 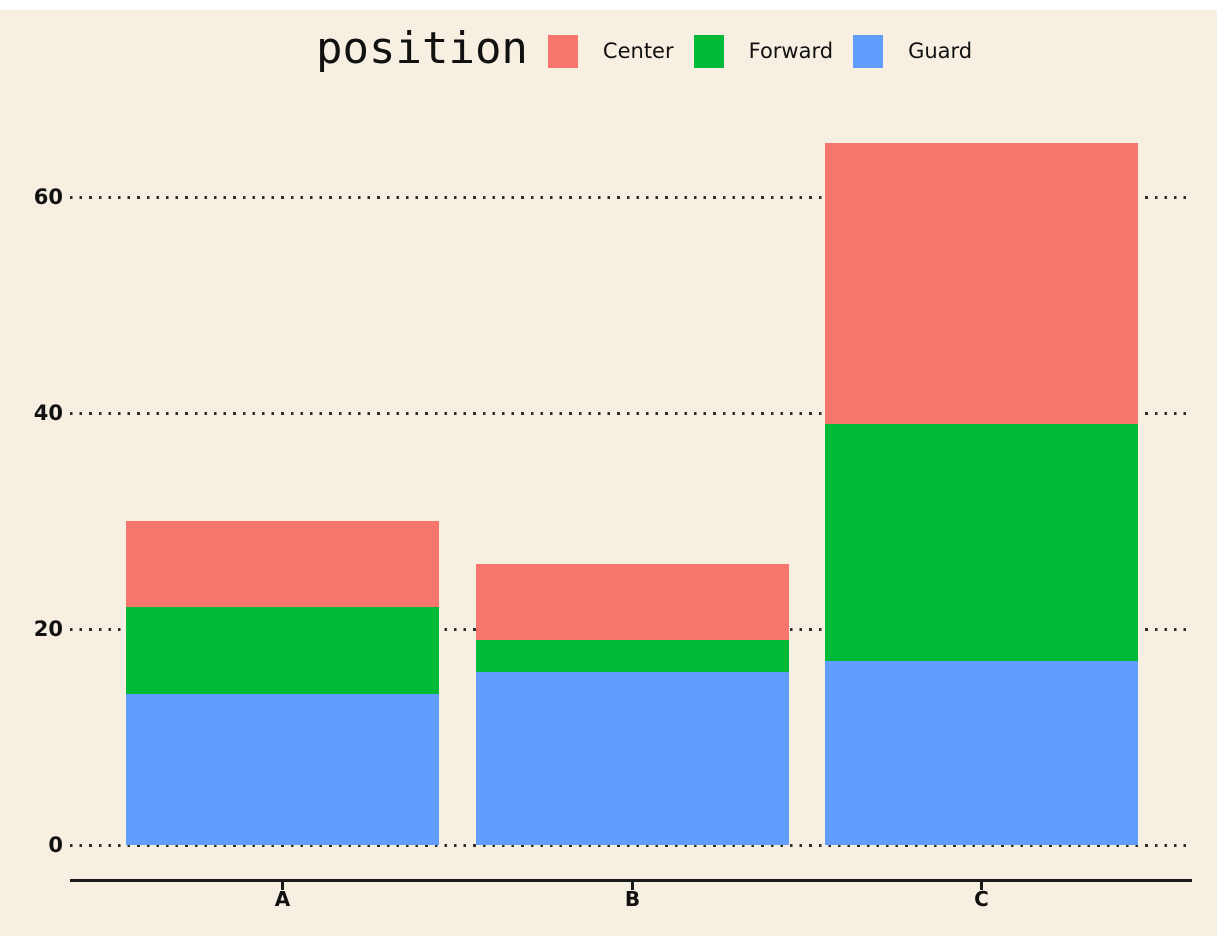 I want to click on bar-B-segment-center, so click(x=632, y=602).